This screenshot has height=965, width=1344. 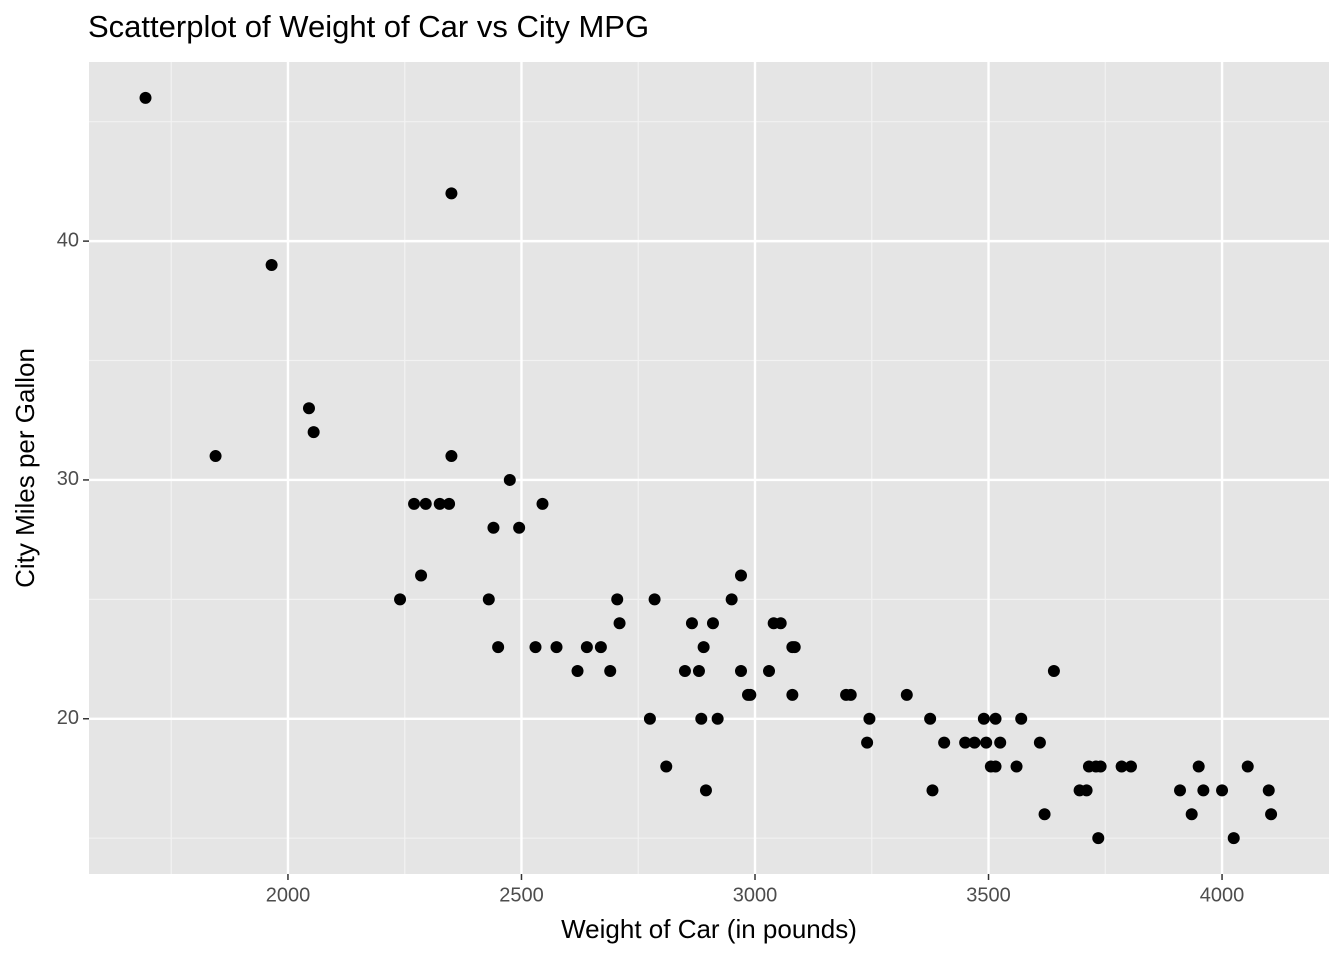 What do you see at coordinates (755, 895) in the screenshot?
I see `x-tick-label: 3000` at bounding box center [755, 895].